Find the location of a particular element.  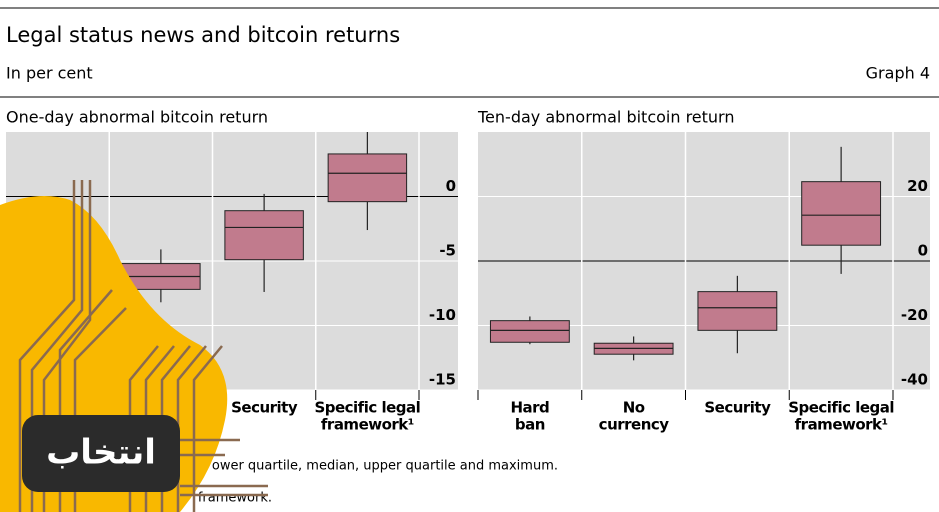

y-tick-label: -10 is located at coordinates (442, 315).